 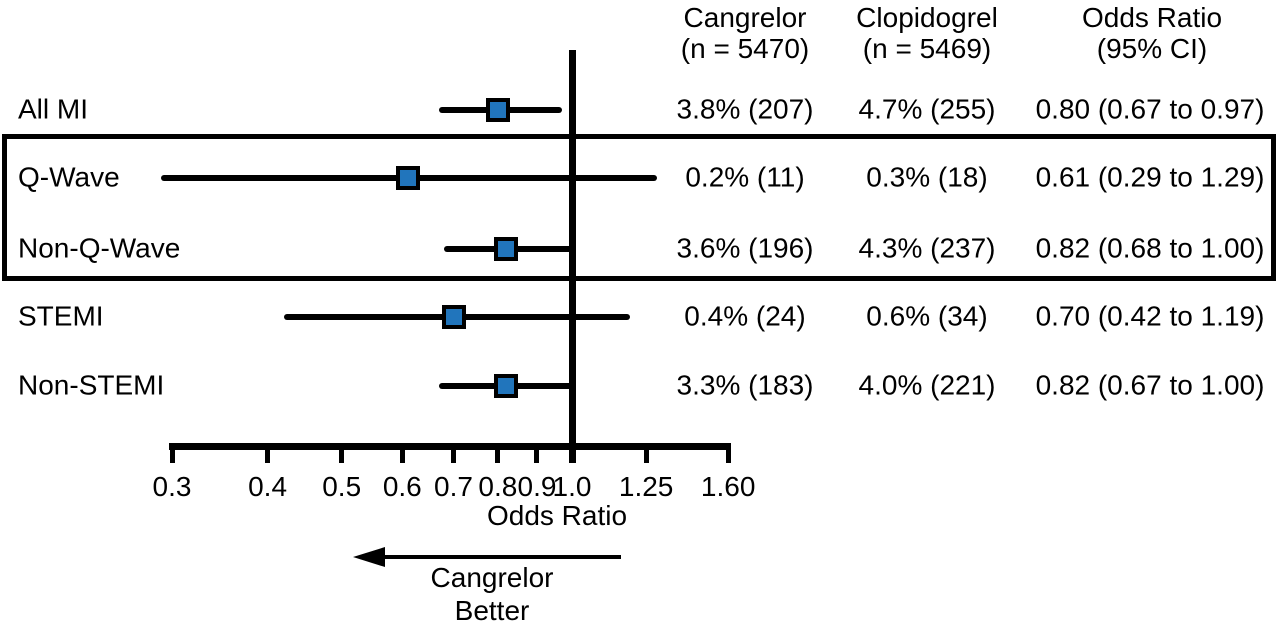 I want to click on row-label: All MI, so click(x=53, y=109).